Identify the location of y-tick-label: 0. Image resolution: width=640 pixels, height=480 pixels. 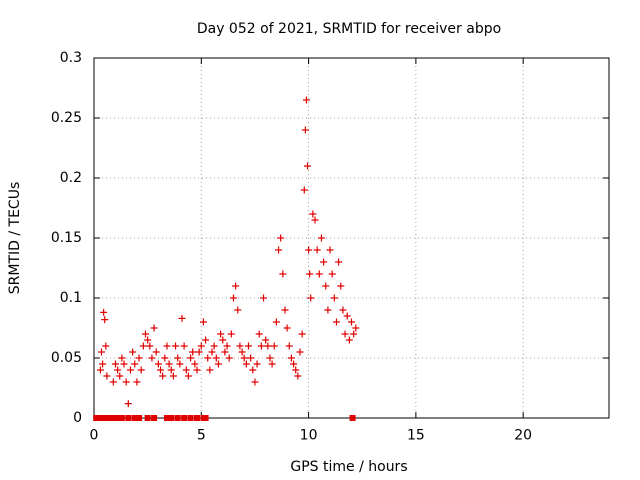
(77, 418).